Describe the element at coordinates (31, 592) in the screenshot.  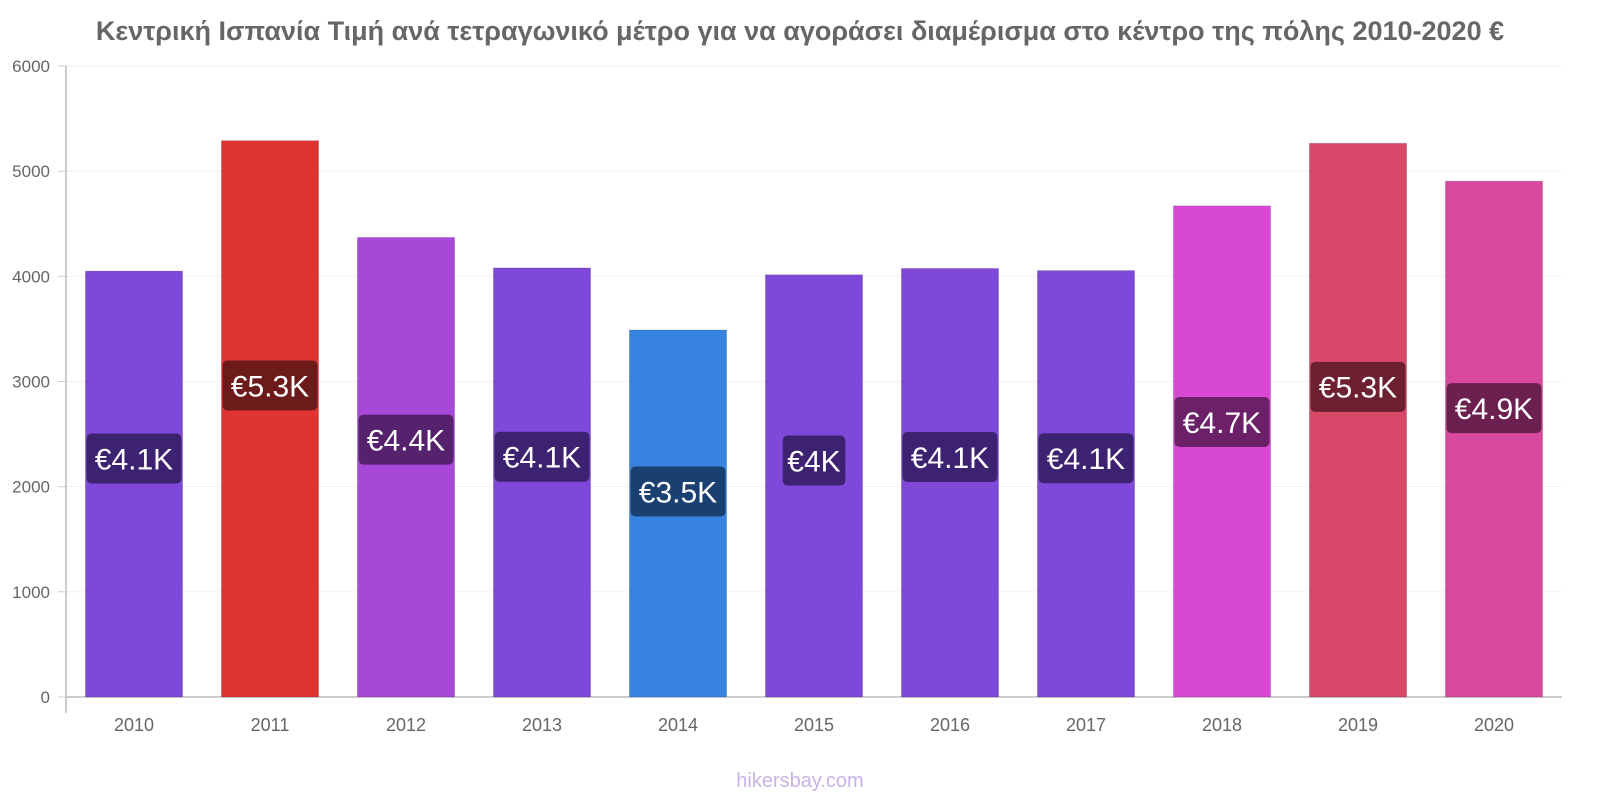
I see `y-tick-label: 1000` at that location.